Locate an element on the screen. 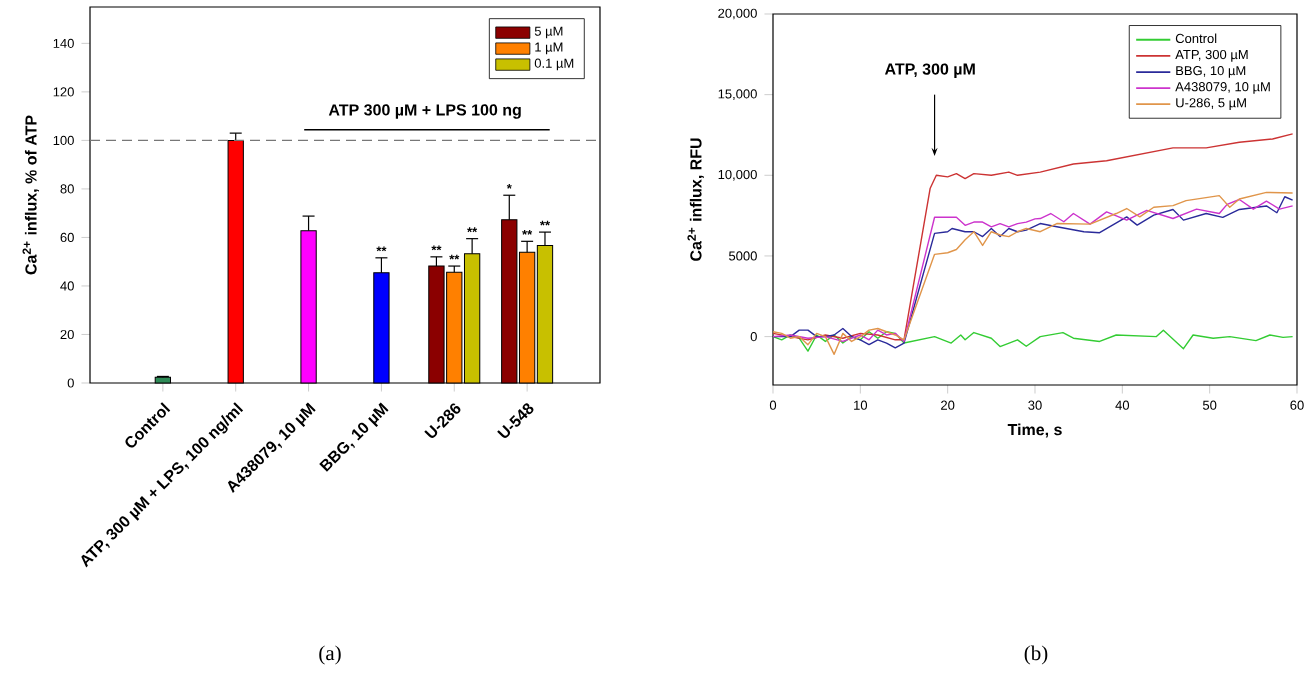 This screenshot has height=673, width=1314. y-tick-label: 100 is located at coordinates (63, 140).